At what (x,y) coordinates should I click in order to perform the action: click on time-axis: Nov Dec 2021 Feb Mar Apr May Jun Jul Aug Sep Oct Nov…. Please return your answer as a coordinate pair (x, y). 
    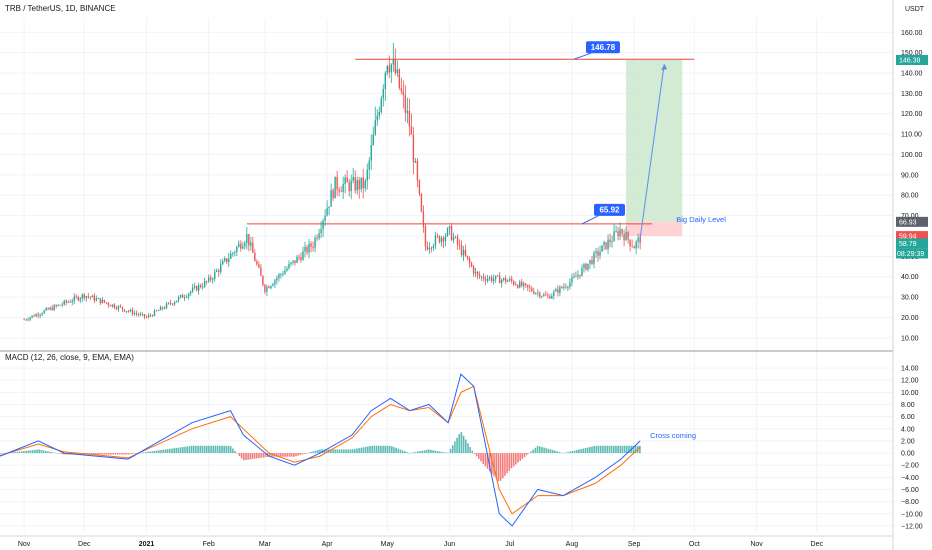
    Looking at the image, I should click on (421, 544).